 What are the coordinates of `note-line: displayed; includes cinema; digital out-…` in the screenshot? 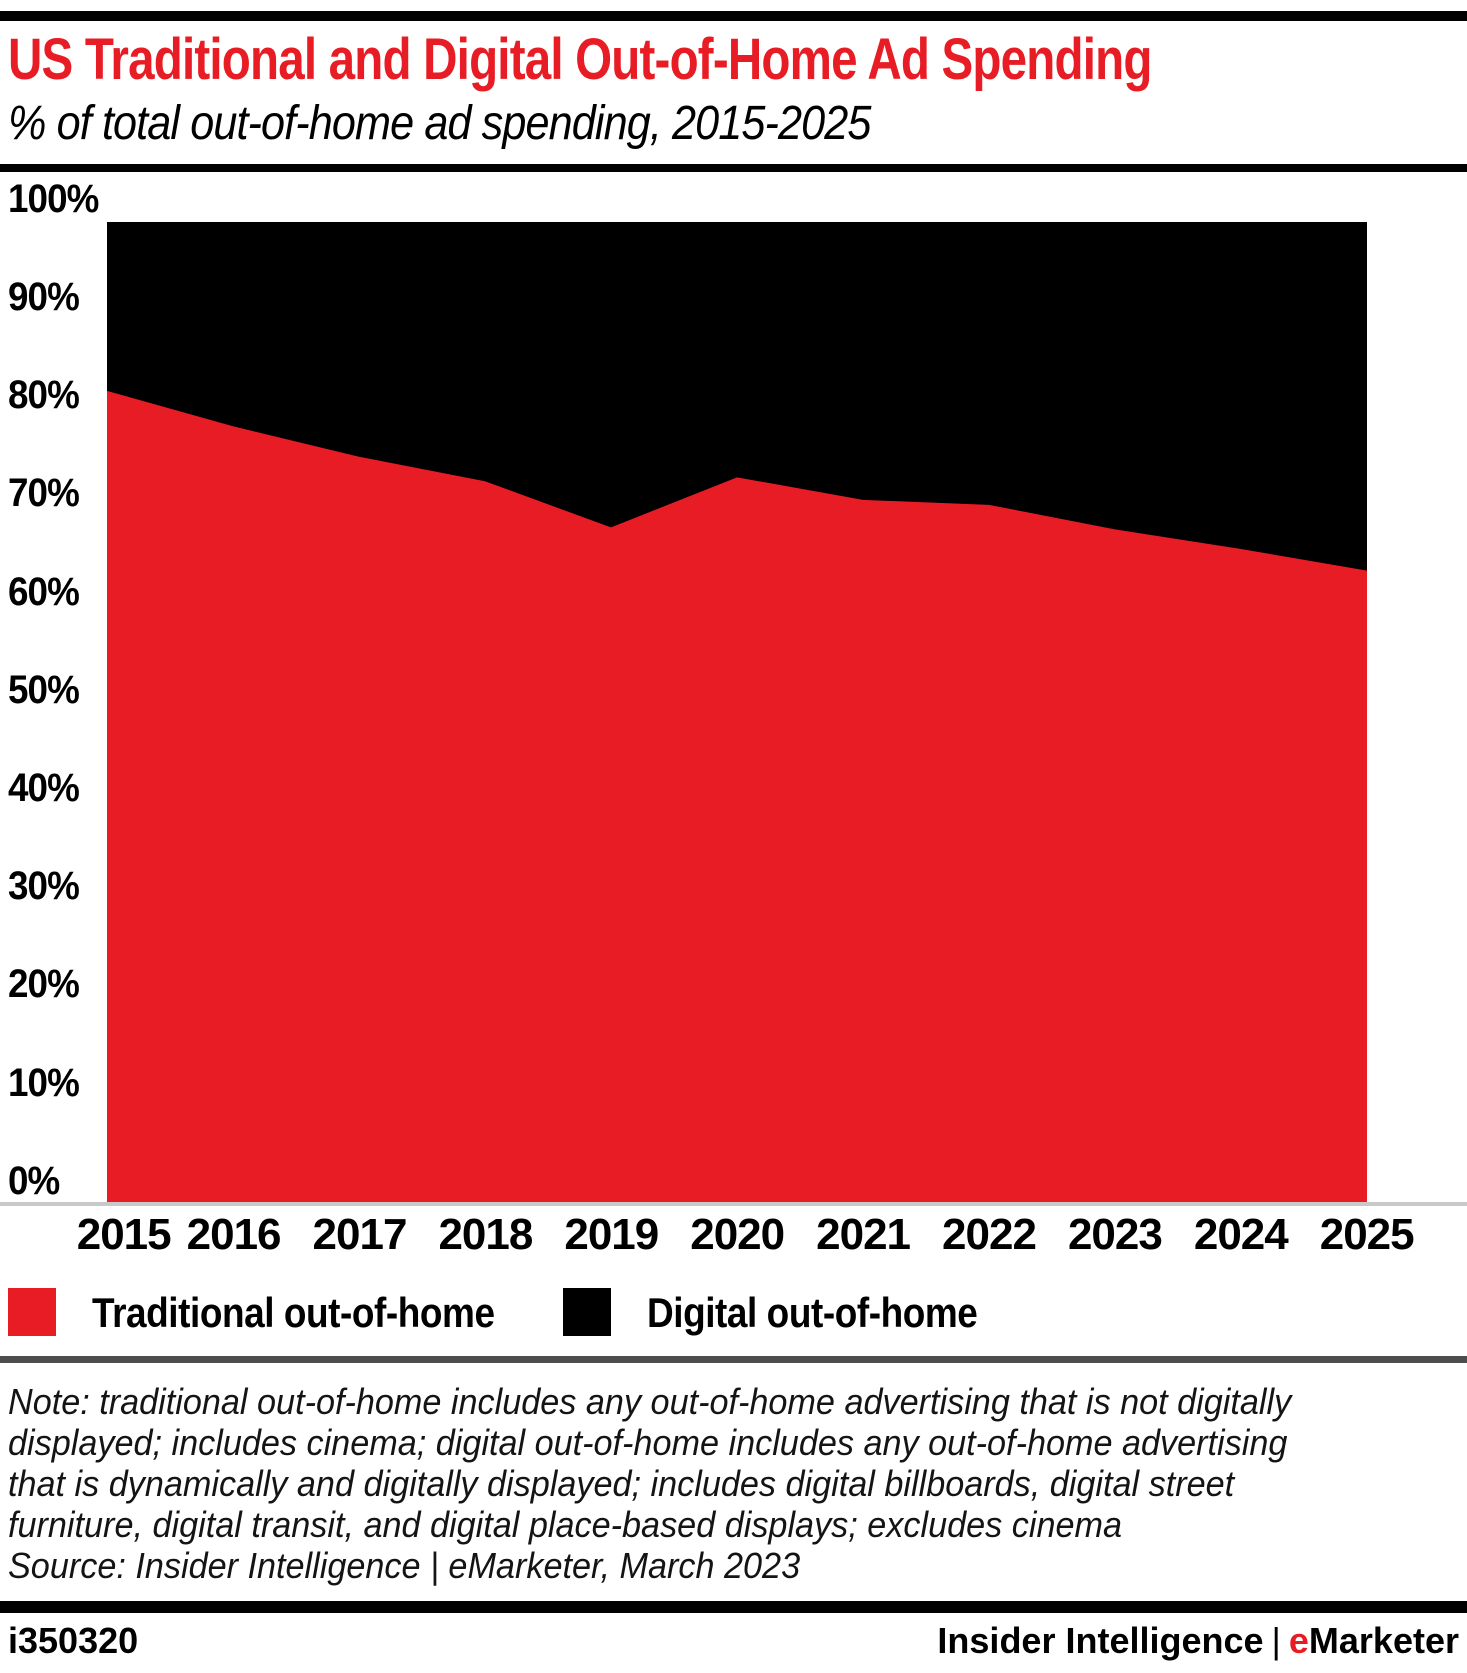 It's located at (648, 1442).